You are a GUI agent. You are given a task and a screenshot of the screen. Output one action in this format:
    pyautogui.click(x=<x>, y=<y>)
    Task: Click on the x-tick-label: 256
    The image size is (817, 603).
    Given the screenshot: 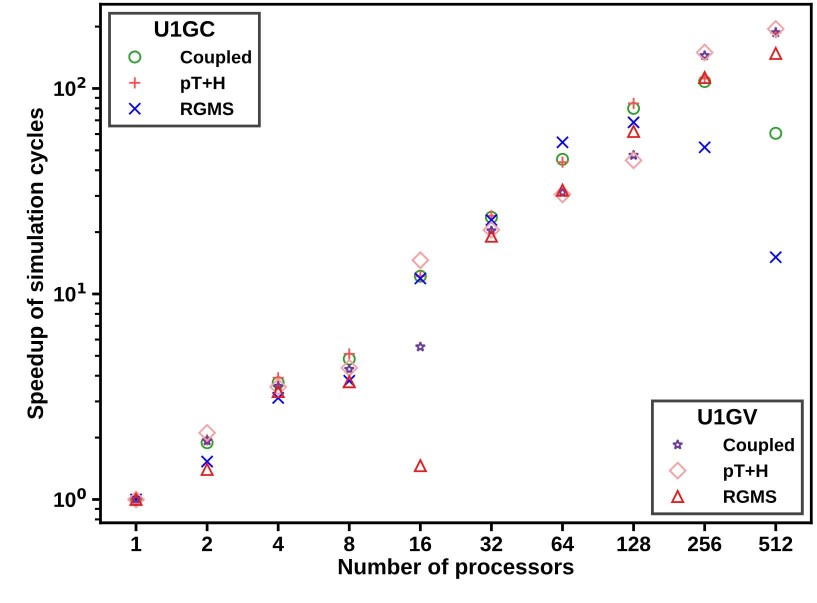 What is the action you would take?
    pyautogui.click(x=705, y=544)
    